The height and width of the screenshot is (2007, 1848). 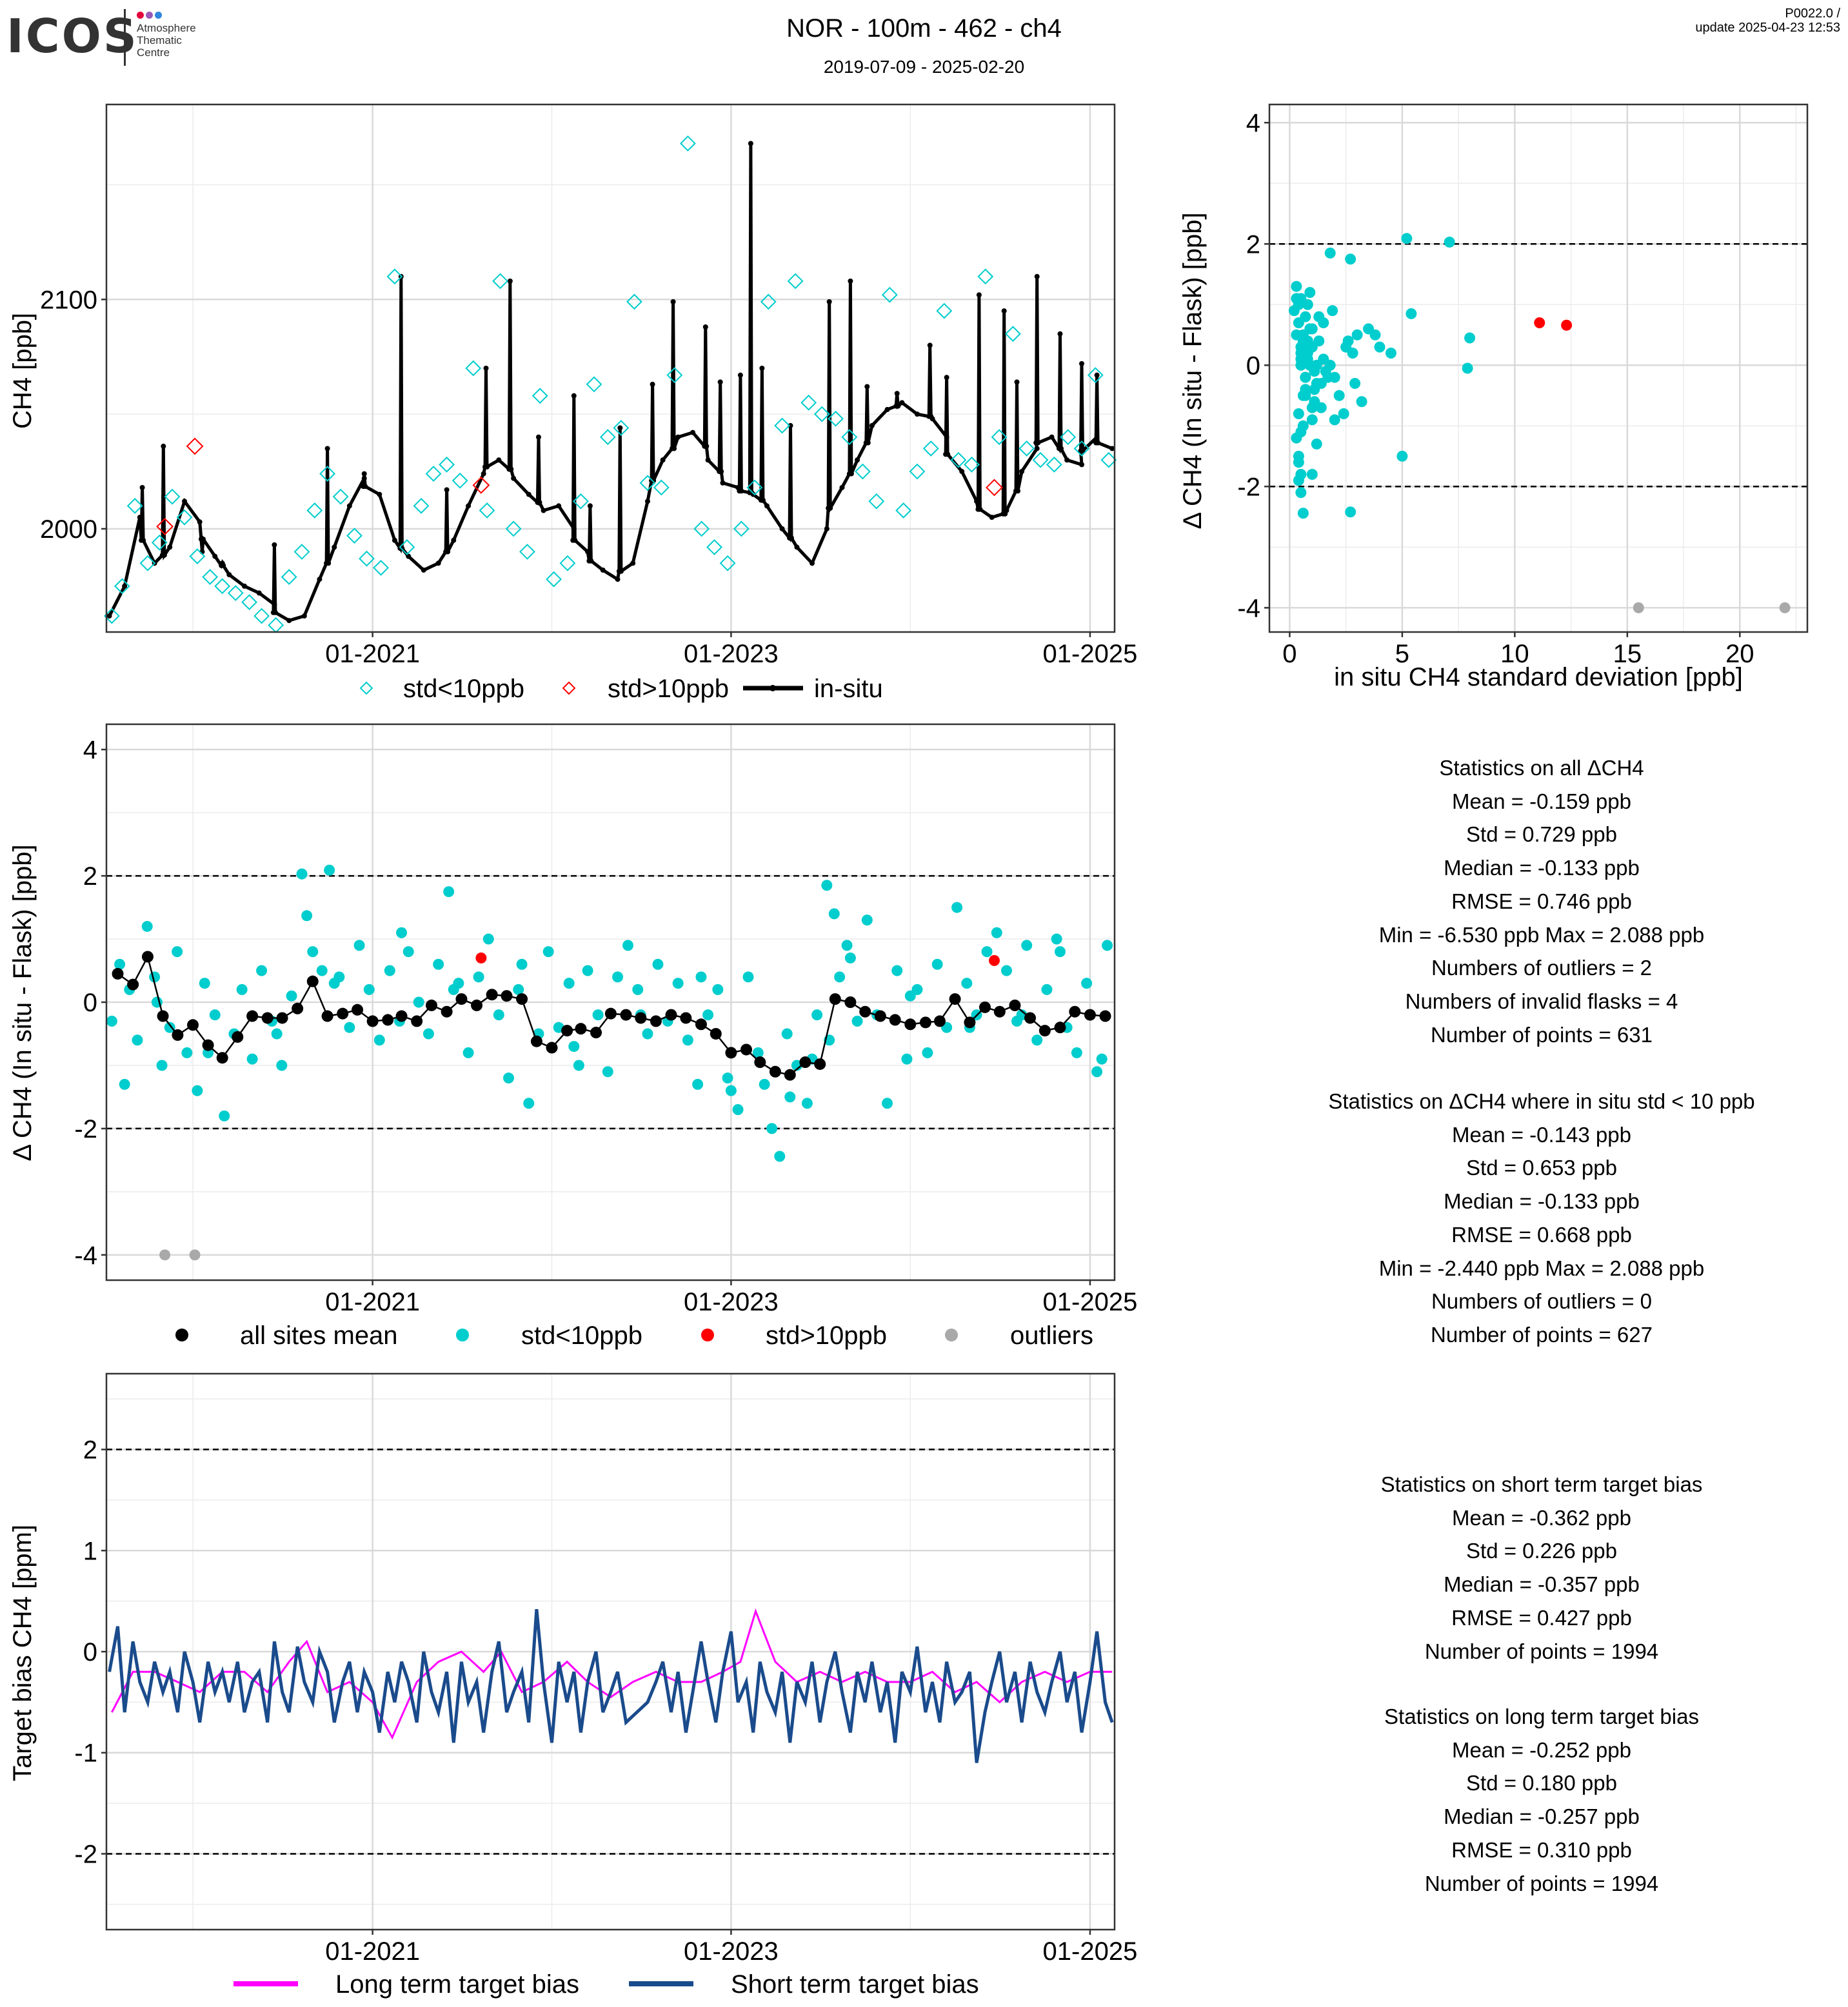 I want to click on delta-point-outliers, so click(x=195, y=1255).